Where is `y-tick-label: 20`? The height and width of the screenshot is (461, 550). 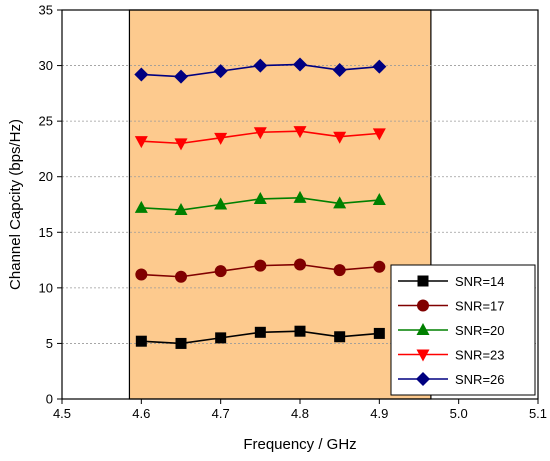
y-tick-label: 20 is located at coordinates (46, 176).